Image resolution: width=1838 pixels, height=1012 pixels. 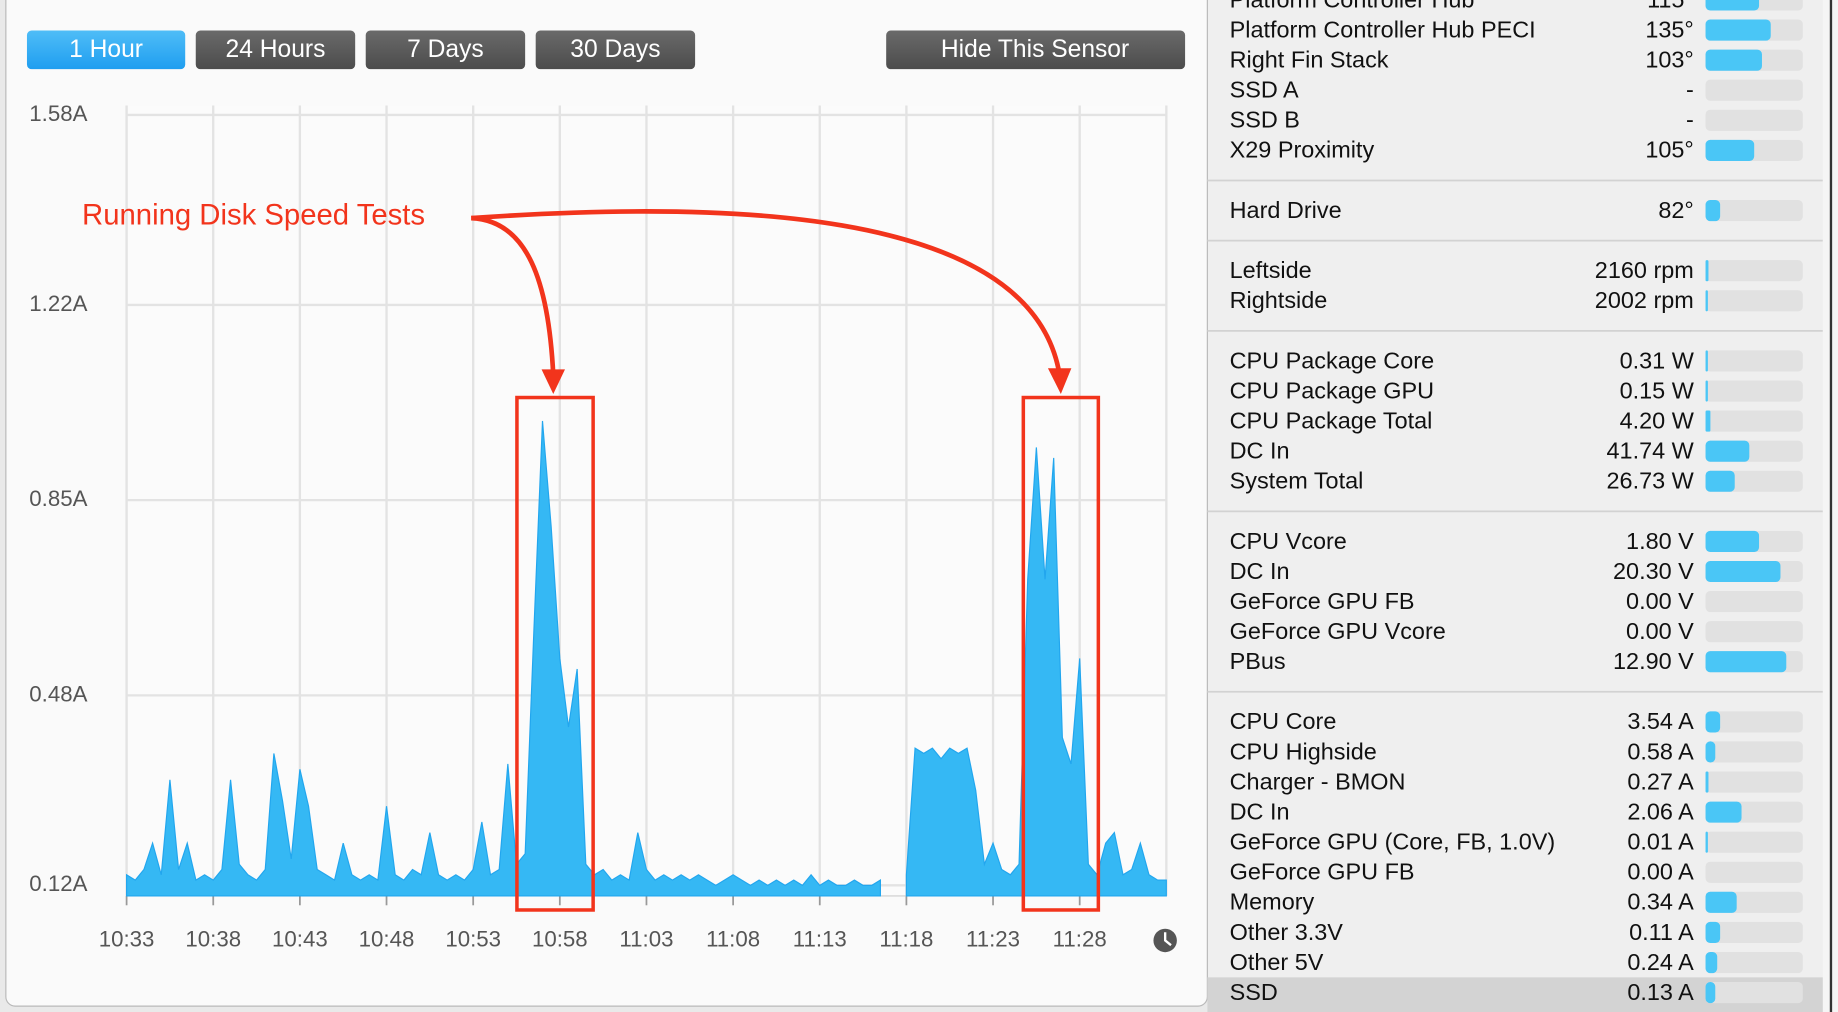 What do you see at coordinates (1254, 992) in the screenshot?
I see `sensor-name: SSD` at bounding box center [1254, 992].